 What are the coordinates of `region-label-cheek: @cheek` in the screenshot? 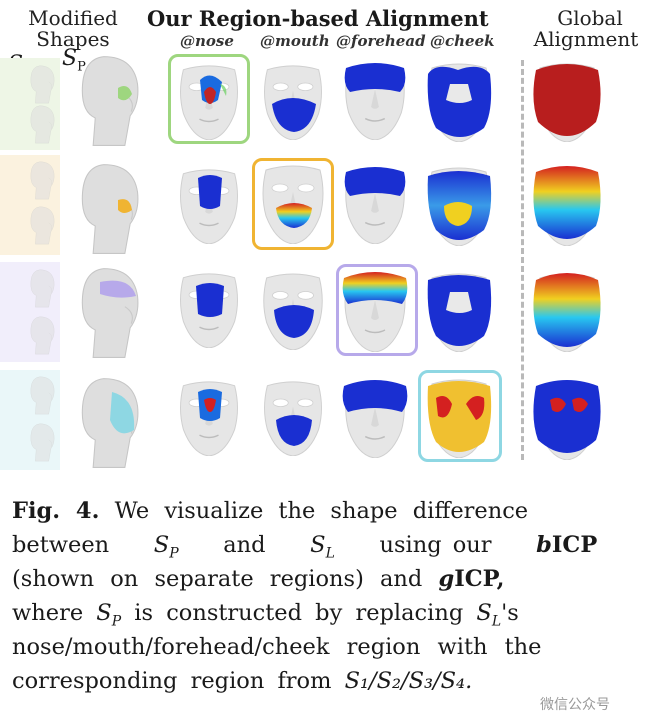 It's located at (462, 41).